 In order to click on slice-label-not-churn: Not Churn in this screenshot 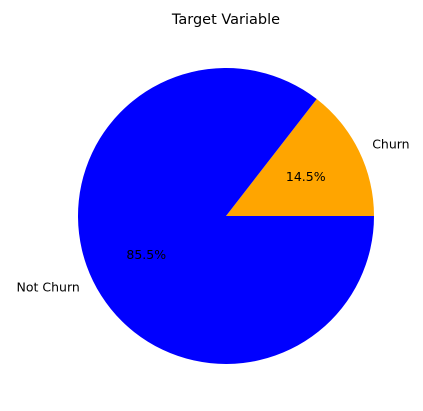, I will do `click(48, 287)`.